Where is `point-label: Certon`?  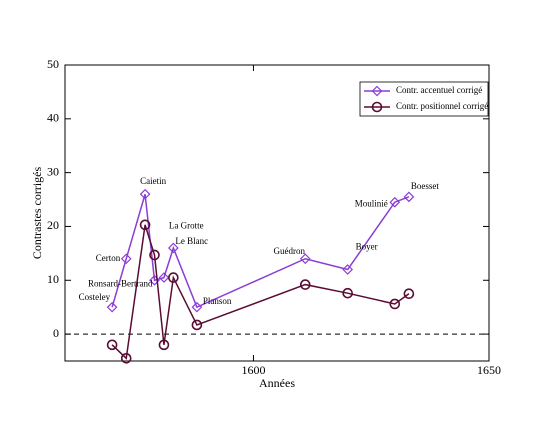 point-label: Certon is located at coordinates (108, 258).